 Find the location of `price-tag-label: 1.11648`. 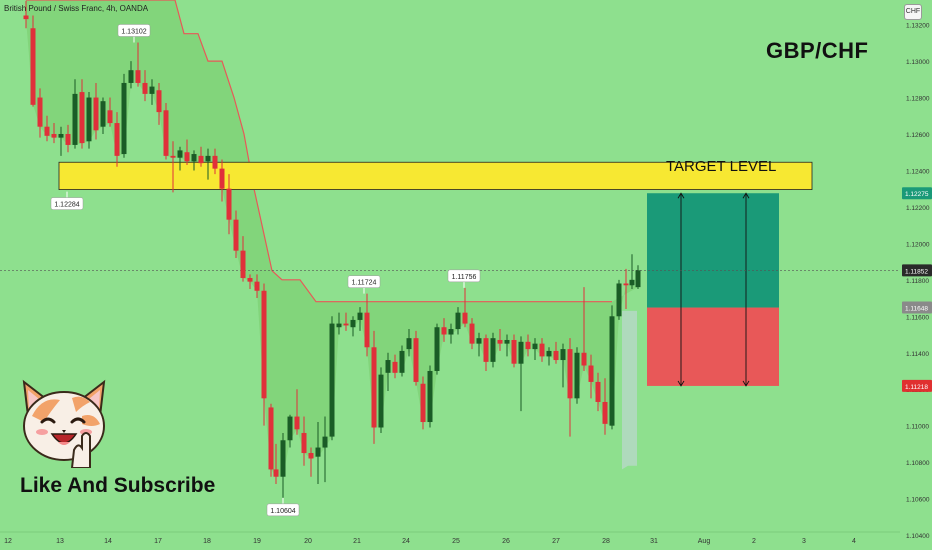

price-tag-label: 1.11648 is located at coordinates (916, 309).